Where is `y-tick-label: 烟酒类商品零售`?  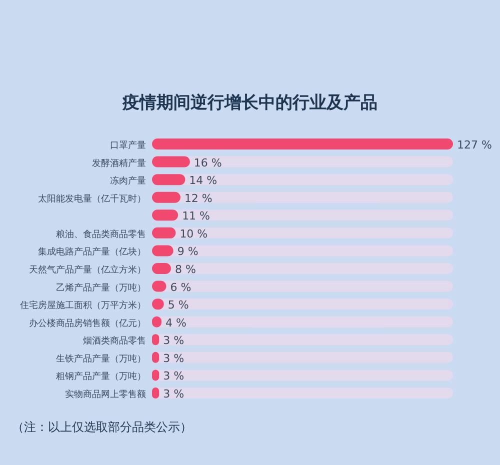
y-tick-label: 烟酒类商品零售 is located at coordinates (114, 341).